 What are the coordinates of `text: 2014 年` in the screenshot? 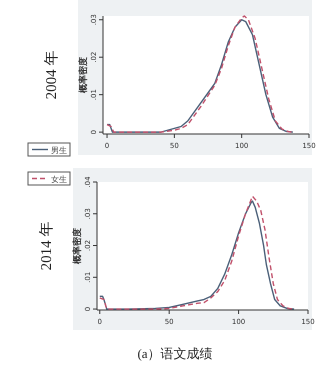 It's located at (46, 246).